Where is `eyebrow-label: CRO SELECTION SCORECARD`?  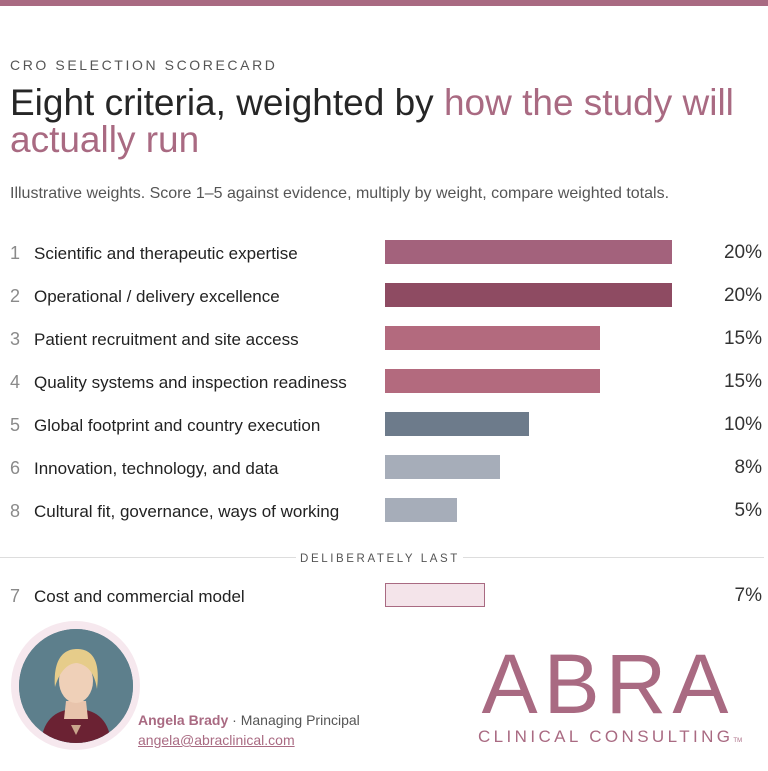
eyebrow-label: CRO SELECTION SCORECARD is located at coordinates (144, 65).